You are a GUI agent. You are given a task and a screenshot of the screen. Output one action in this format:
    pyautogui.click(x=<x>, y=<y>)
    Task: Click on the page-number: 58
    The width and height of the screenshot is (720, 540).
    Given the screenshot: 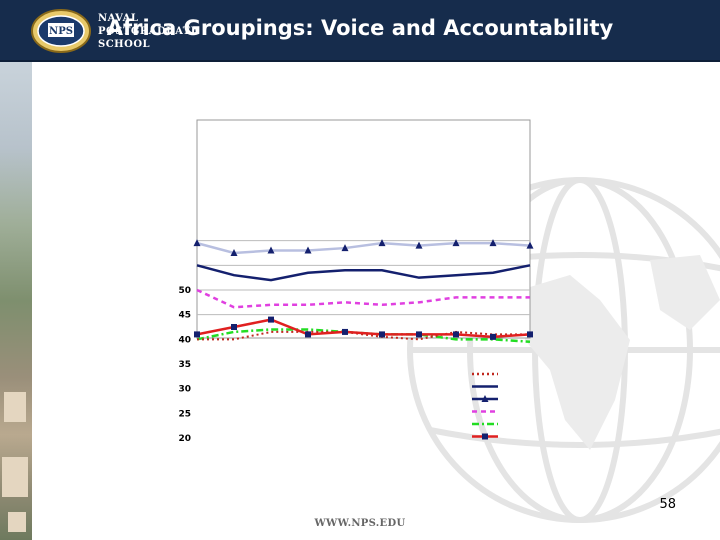 What is the action you would take?
    pyautogui.click(x=667, y=504)
    